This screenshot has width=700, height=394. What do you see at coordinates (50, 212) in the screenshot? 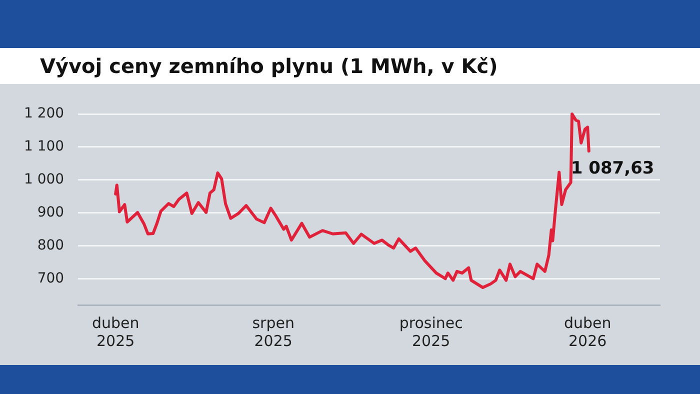
I see `y-tick-label: 900` at bounding box center [50, 212].